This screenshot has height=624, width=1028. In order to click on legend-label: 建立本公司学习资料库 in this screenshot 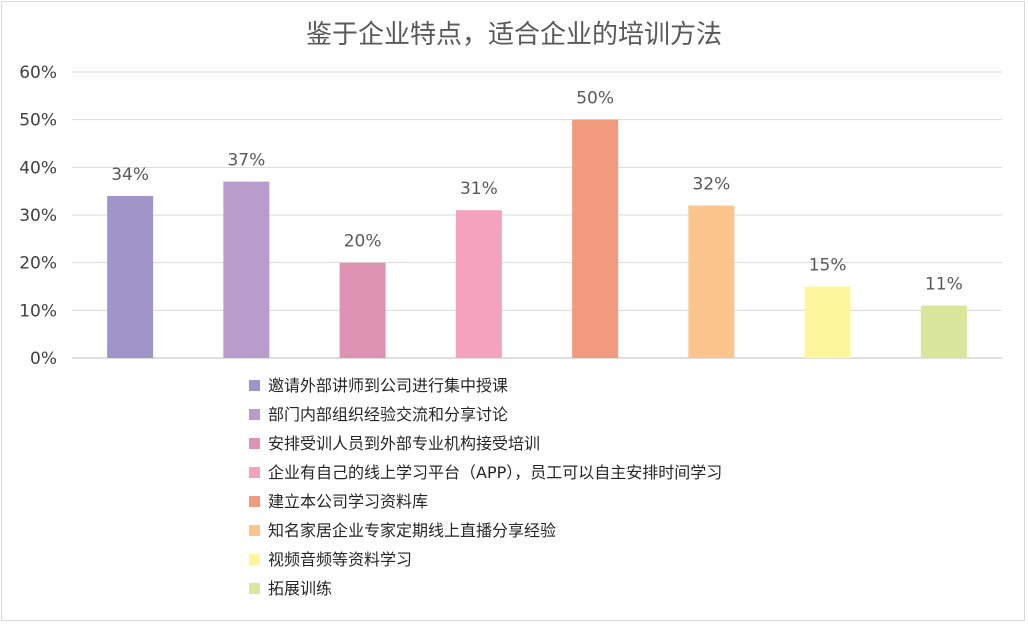, I will do `click(348, 501)`.